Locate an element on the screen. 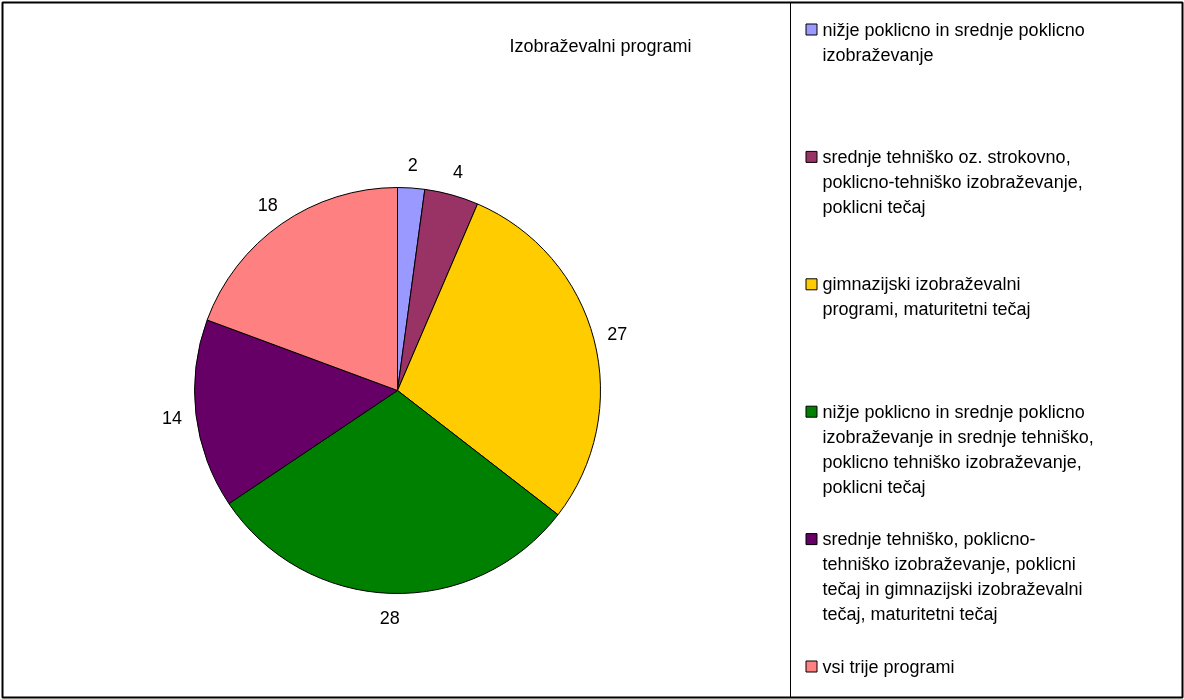 The height and width of the screenshot is (699, 1184). data-label: 14 is located at coordinates (172, 417).